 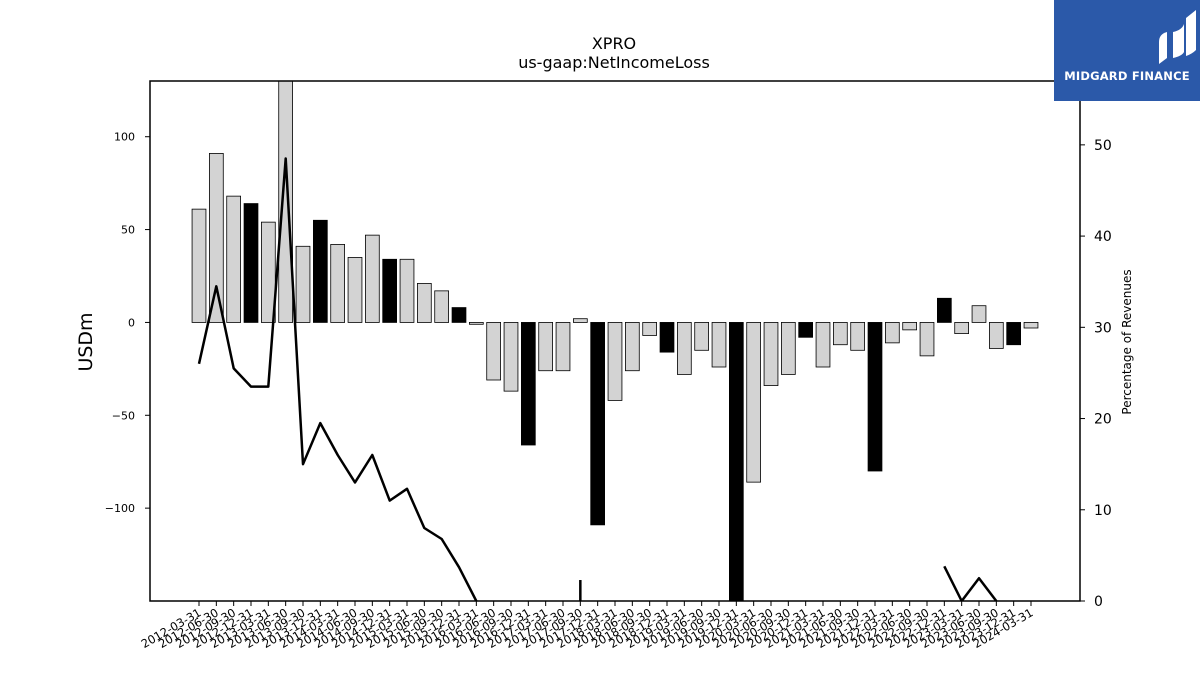 I want to click on y-tick-label--100: −100, so click(x=120, y=508).